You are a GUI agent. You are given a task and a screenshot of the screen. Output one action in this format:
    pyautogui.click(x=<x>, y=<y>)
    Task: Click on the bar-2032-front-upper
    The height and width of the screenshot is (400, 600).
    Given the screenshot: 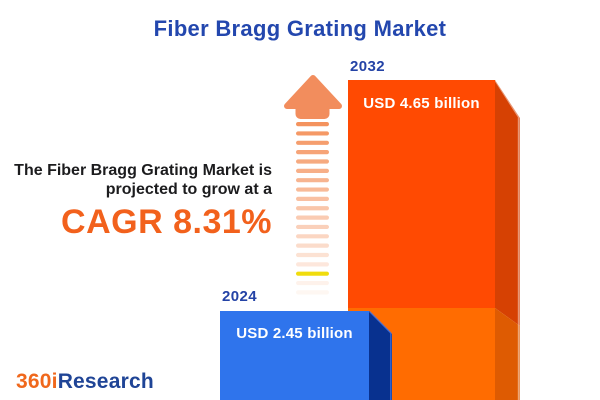 What is the action you would take?
    pyautogui.click(x=421, y=194)
    